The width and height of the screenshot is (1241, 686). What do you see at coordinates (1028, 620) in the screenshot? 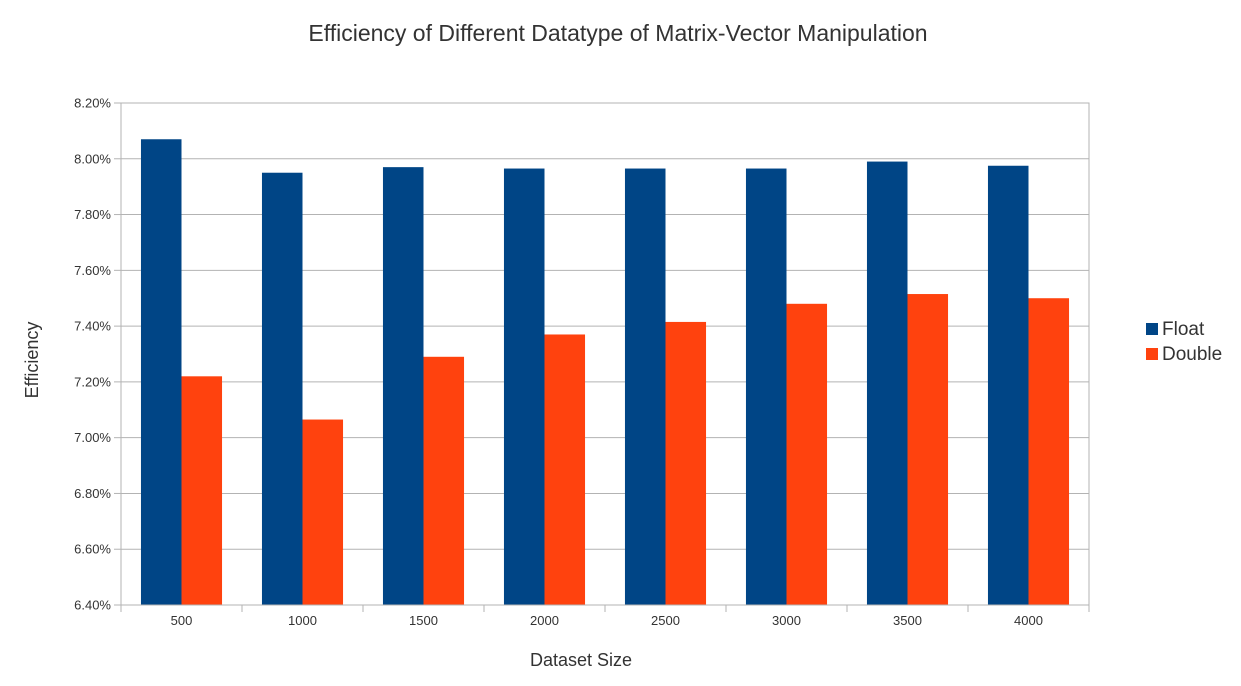
I see `x-tick-label: 4000` at bounding box center [1028, 620].